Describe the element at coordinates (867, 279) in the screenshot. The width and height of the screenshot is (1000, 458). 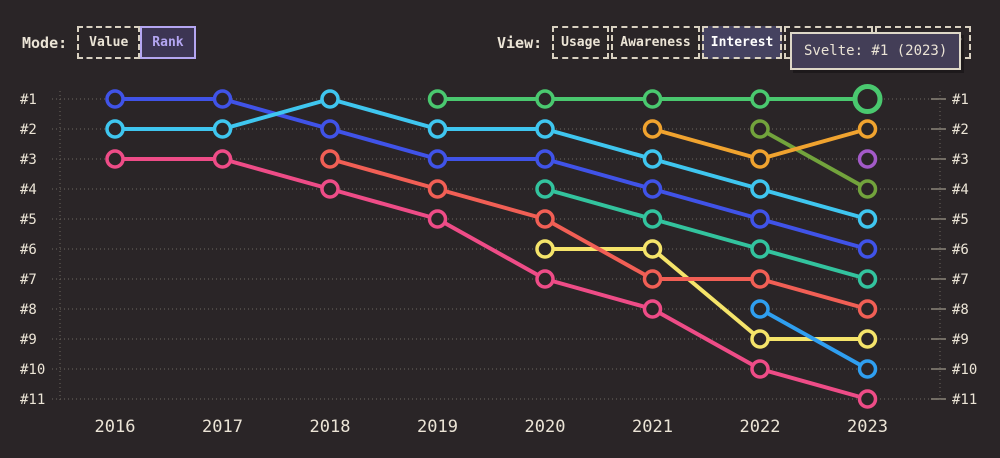
I see `data-point-teal-2023` at that location.